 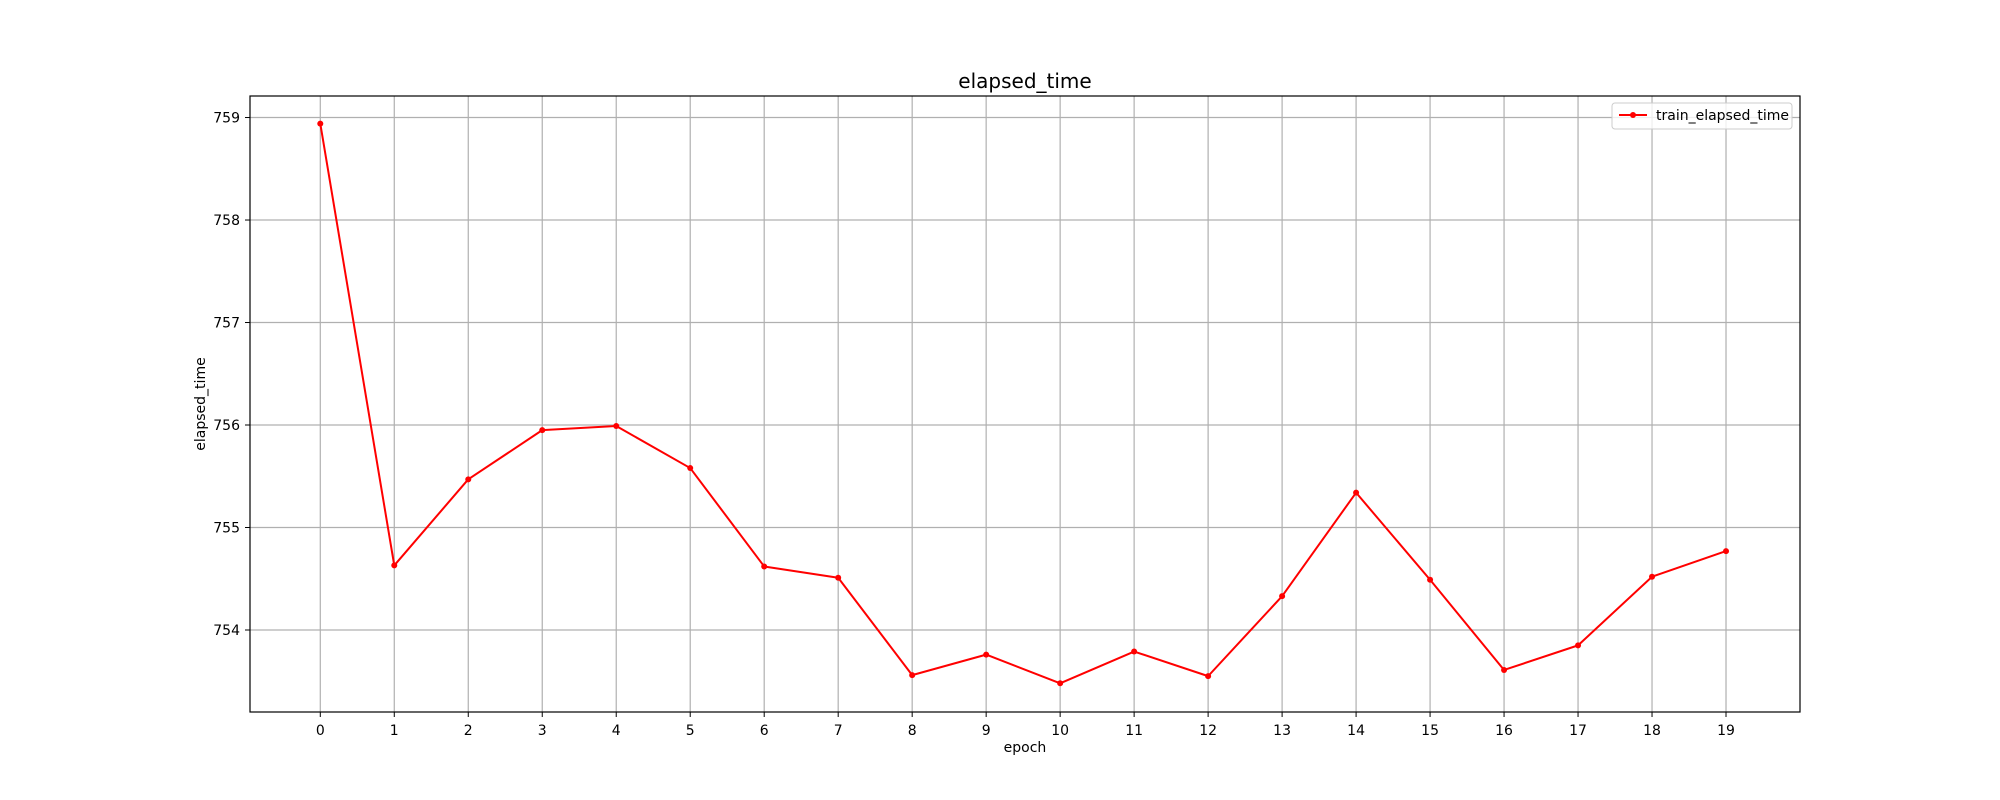 I want to click on x-tick-label: 15, so click(x=1430, y=731).